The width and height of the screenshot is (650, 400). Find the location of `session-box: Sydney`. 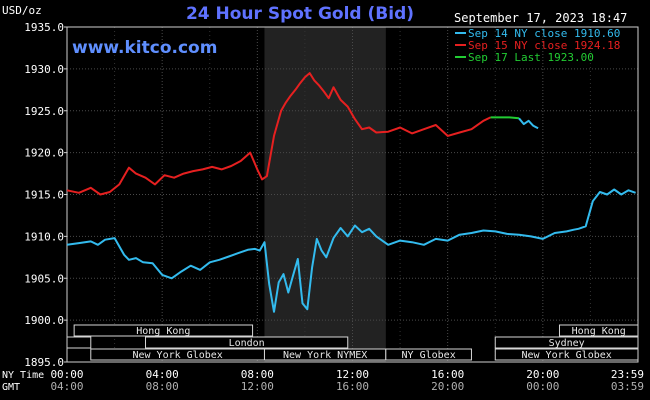

session-box: Sydney is located at coordinates (566, 342).